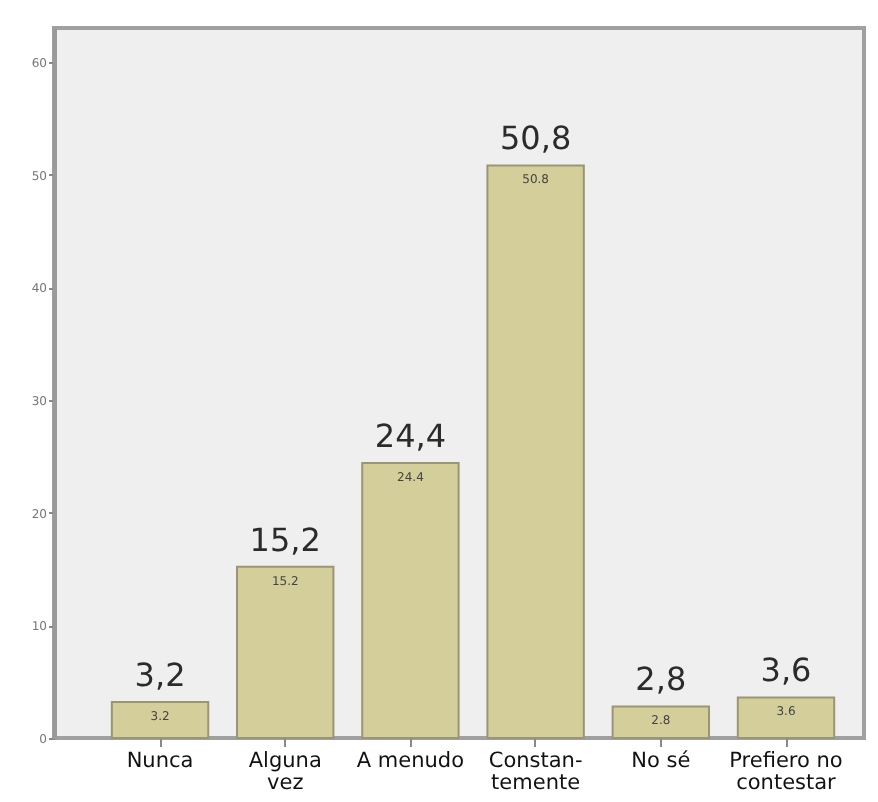  I want to click on data-label: 24,4, so click(410, 436).